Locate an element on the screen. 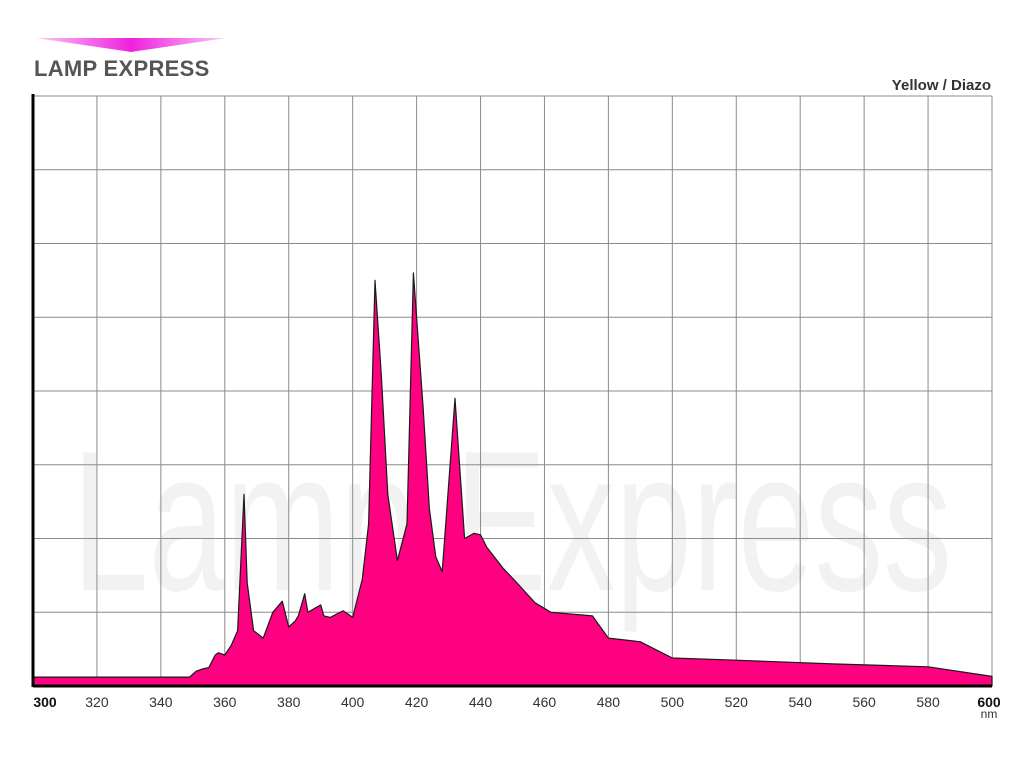 This screenshot has height=768, width=1024. x-tick-label-320: 320 is located at coordinates (97, 702).